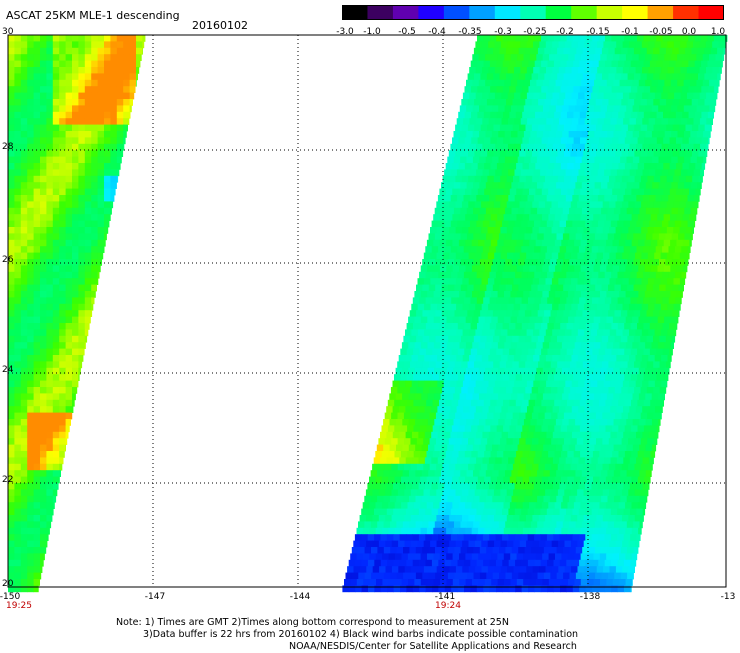 The width and height of the screenshot is (740, 653). What do you see at coordinates (718, 32) in the screenshot?
I see `colorbar-label: 1.0` at bounding box center [718, 32].